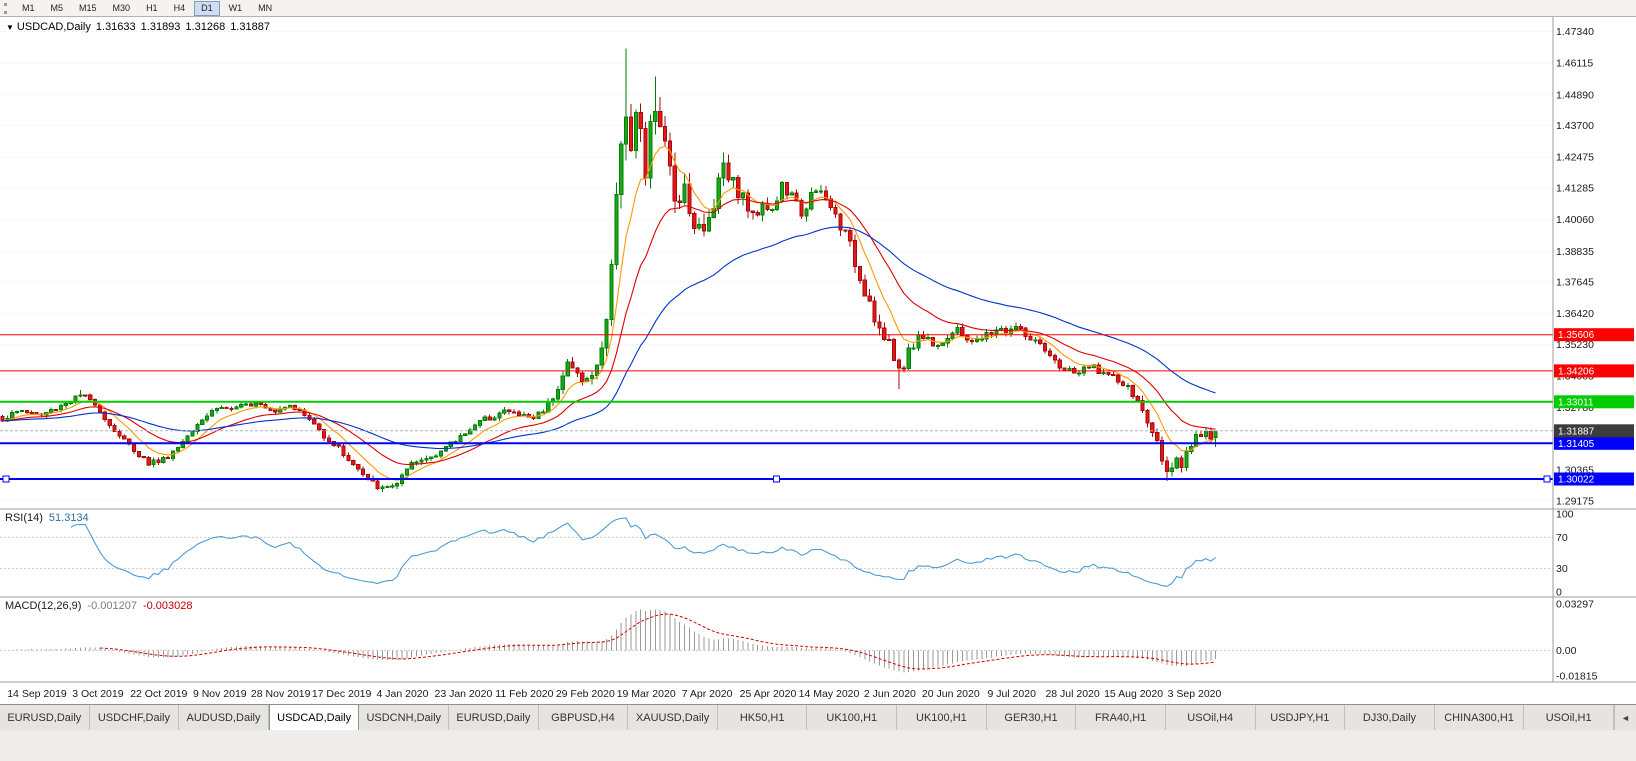  I want to click on window-bottom-strip, so click(818, 745).